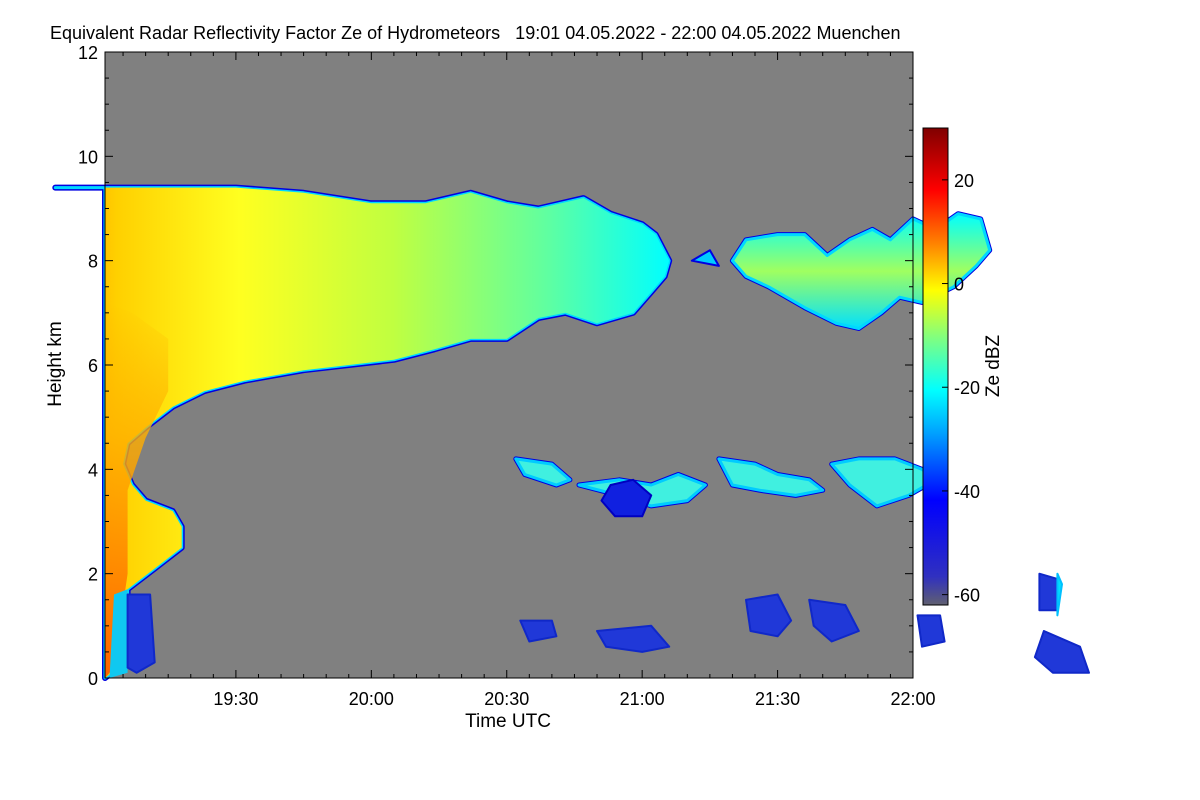  Describe the element at coordinates (508, 721) in the screenshot. I see `x-axis-label: Time UTC` at that location.